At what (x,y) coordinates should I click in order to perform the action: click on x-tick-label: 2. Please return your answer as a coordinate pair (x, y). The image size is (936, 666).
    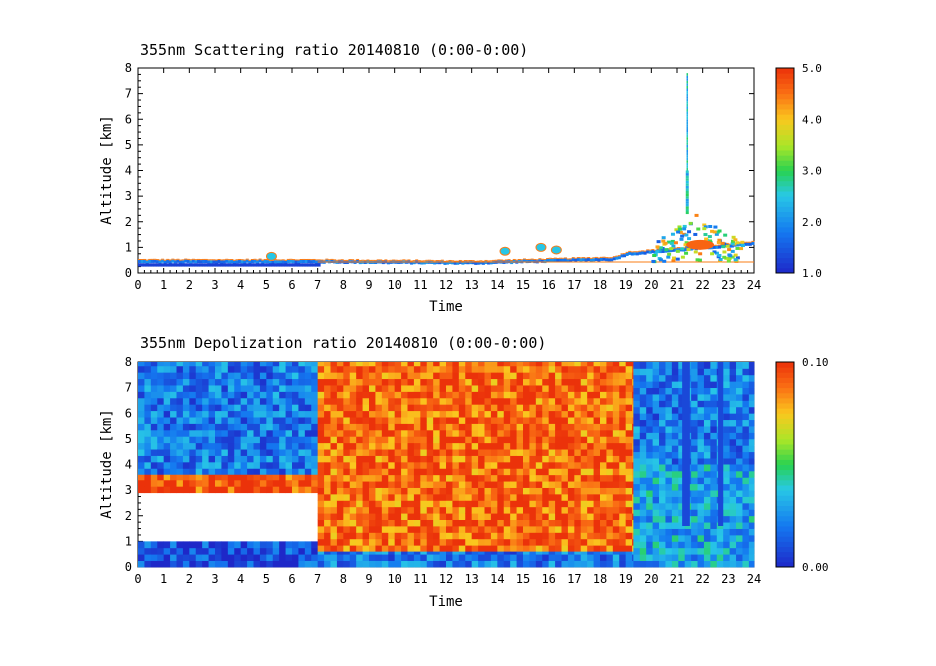
    Looking at the image, I should click on (189, 579).